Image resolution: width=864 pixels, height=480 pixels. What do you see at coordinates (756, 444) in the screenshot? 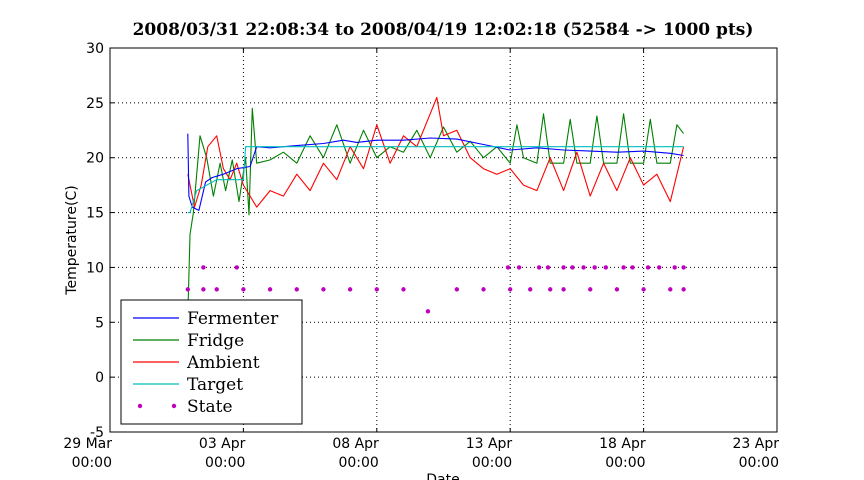
I see `x-tick-label-date: 23 Apr` at bounding box center [756, 444].